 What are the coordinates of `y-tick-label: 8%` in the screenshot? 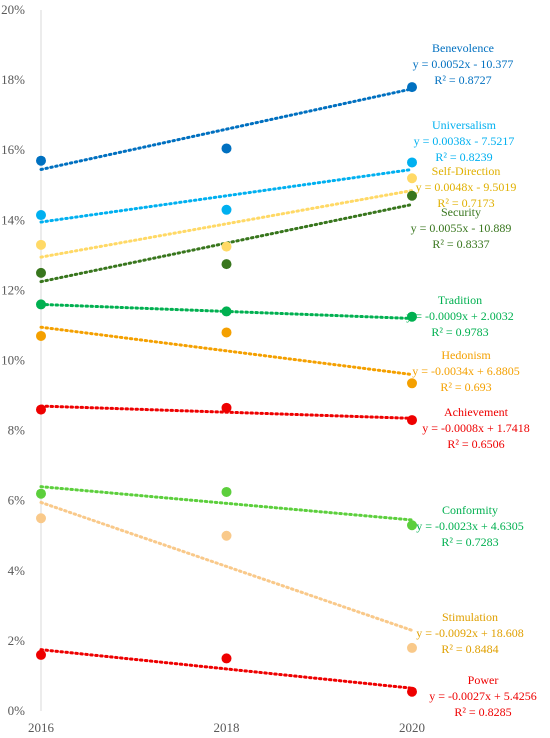 It's located at (17, 430).